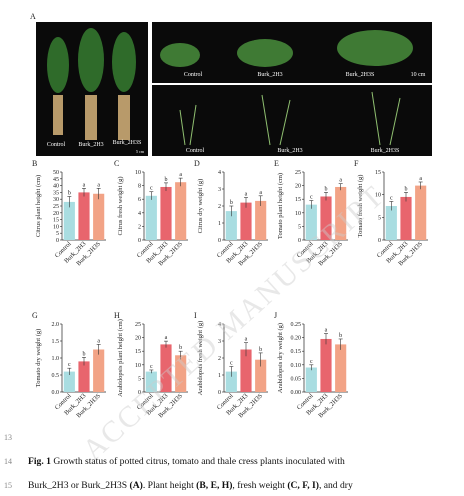 The height and width of the screenshot is (496, 464). I want to click on y-tick-label: 3, so click(219, 342).